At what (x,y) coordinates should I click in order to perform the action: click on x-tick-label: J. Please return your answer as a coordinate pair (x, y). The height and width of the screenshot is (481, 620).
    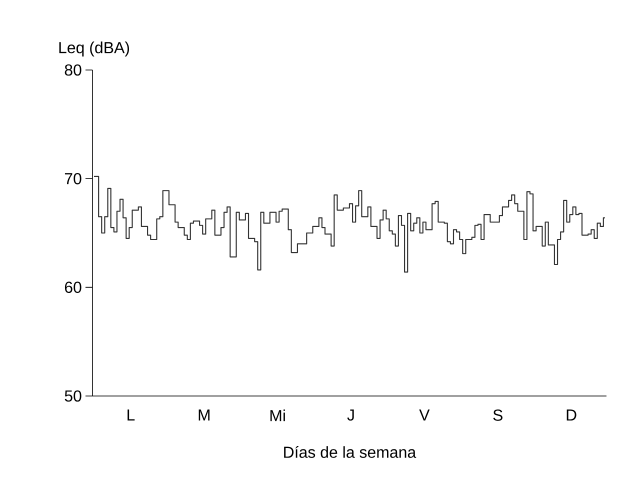
    Looking at the image, I should click on (350, 415).